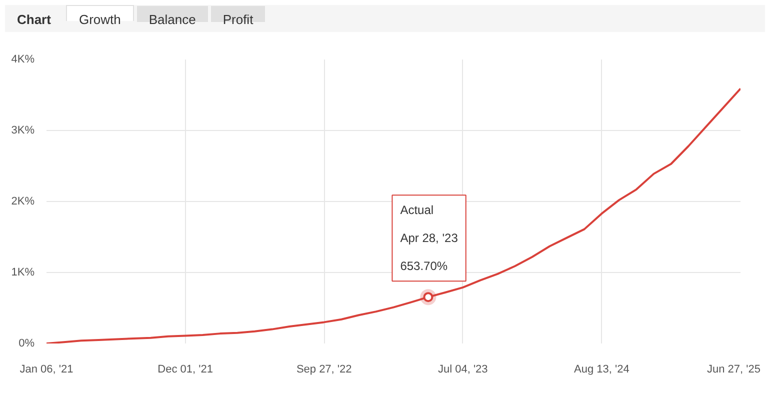 The height and width of the screenshot is (397, 771). I want to click on y-tick-label: 2K%, so click(23, 202).